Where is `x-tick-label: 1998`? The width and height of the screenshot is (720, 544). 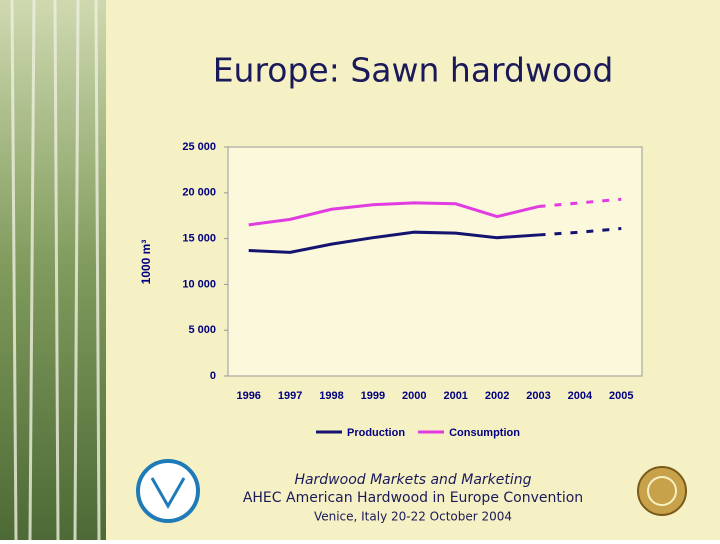
x-tick-label: 1998 is located at coordinates (331, 396).